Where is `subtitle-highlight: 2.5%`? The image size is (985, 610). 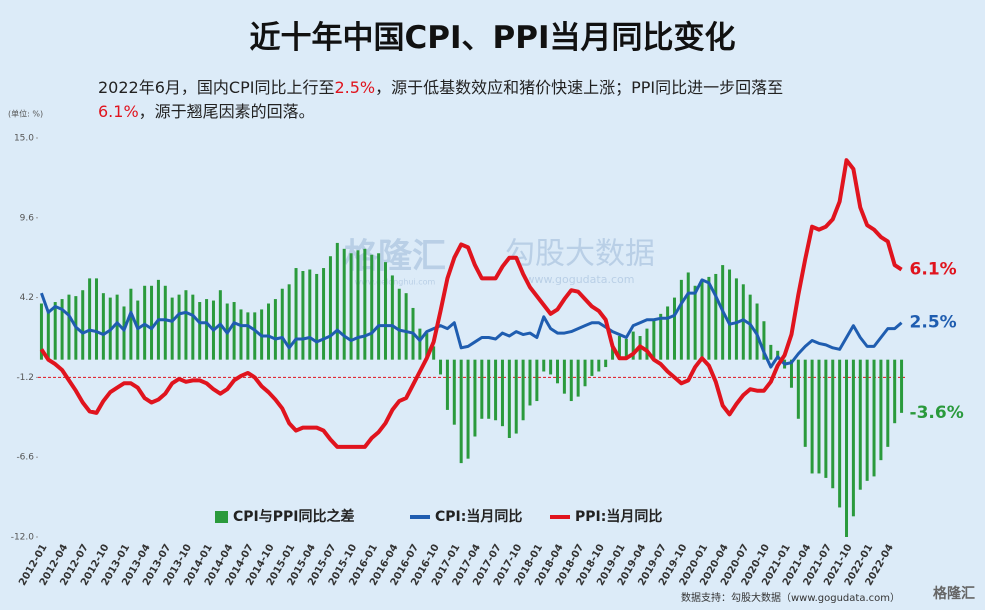 subtitle-highlight: 2.5% is located at coordinates (355, 87).